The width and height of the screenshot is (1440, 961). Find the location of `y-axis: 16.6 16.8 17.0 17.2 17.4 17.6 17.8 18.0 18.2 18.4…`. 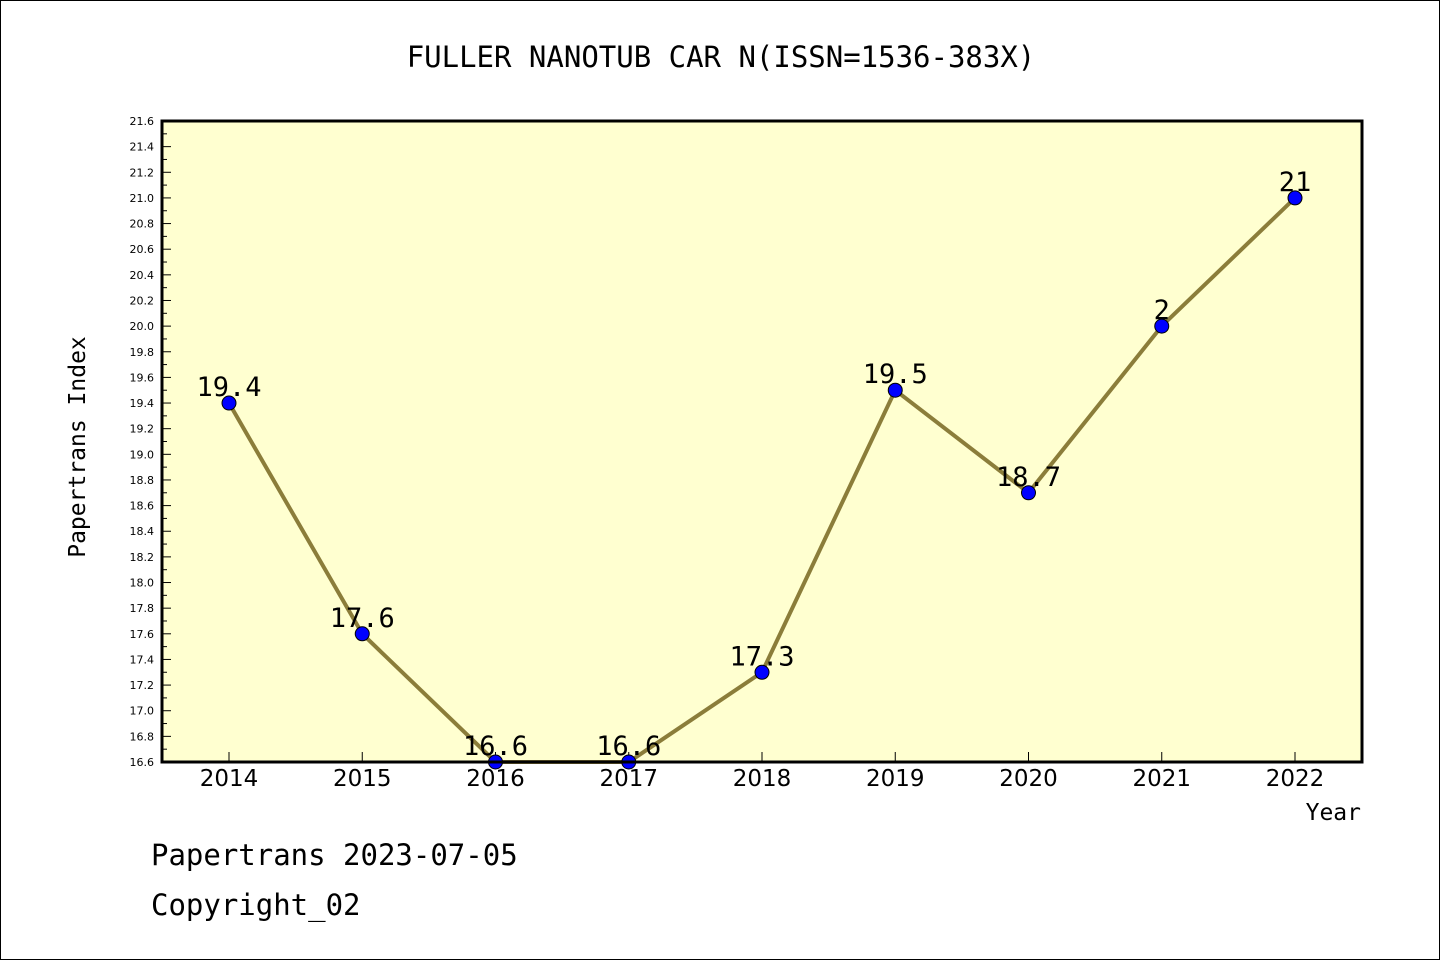

y-axis: 16.6 16.8 17.0 17.2 17.4 17.6 17.8 18.0 18.2 18.4… is located at coordinates (150, 442).